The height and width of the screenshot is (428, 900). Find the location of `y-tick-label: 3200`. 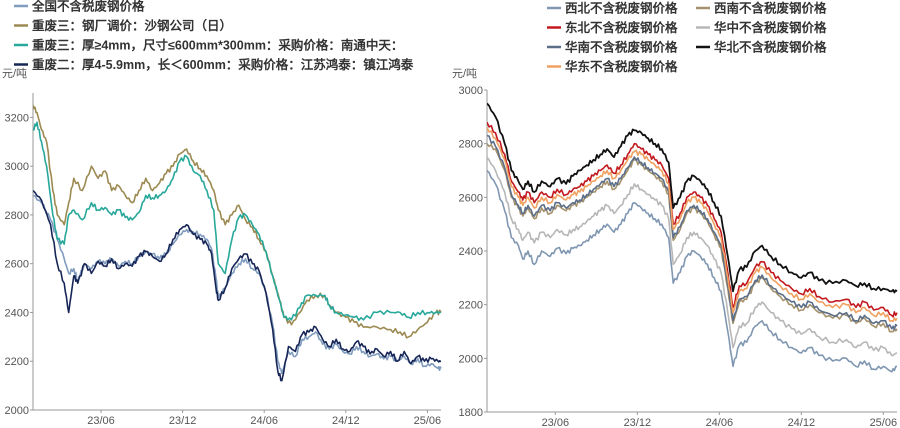

y-tick-label: 3200 is located at coordinates (17, 118).